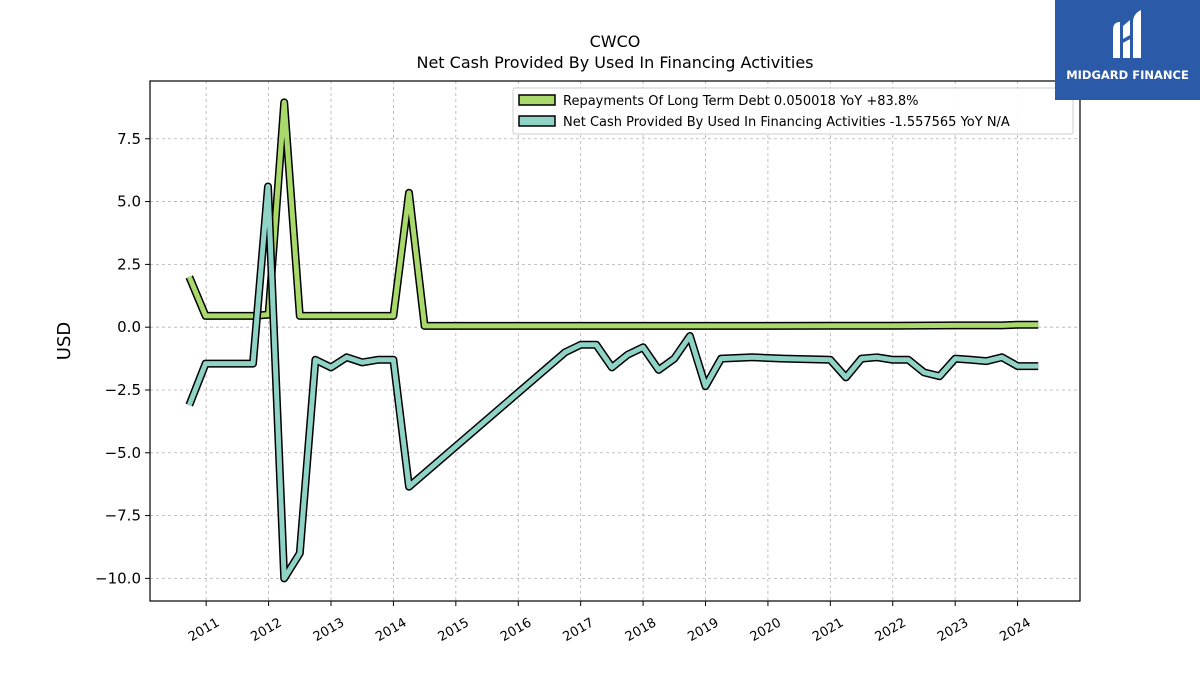 The height and width of the screenshot is (675, 1200). Describe the element at coordinates (129, 264) in the screenshot. I see `y-tick-label: 2.5` at that location.